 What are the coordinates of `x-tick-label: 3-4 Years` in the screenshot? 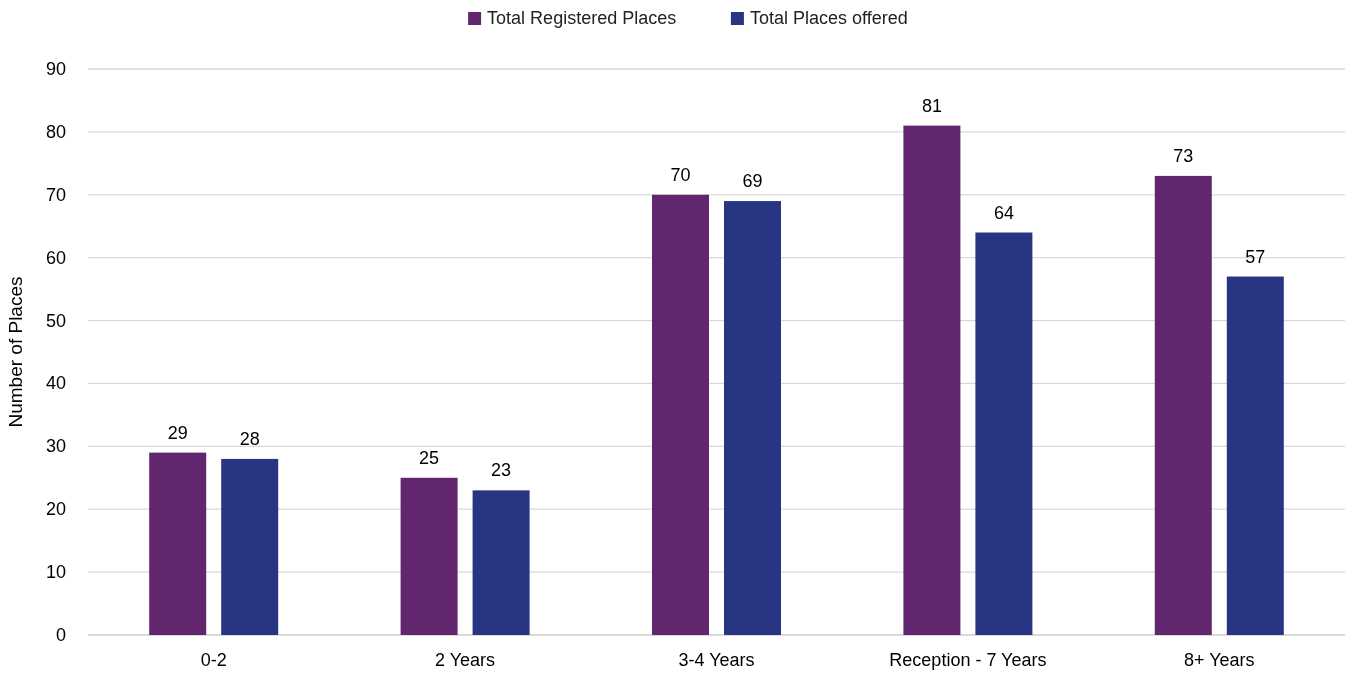 It's located at (716, 660).